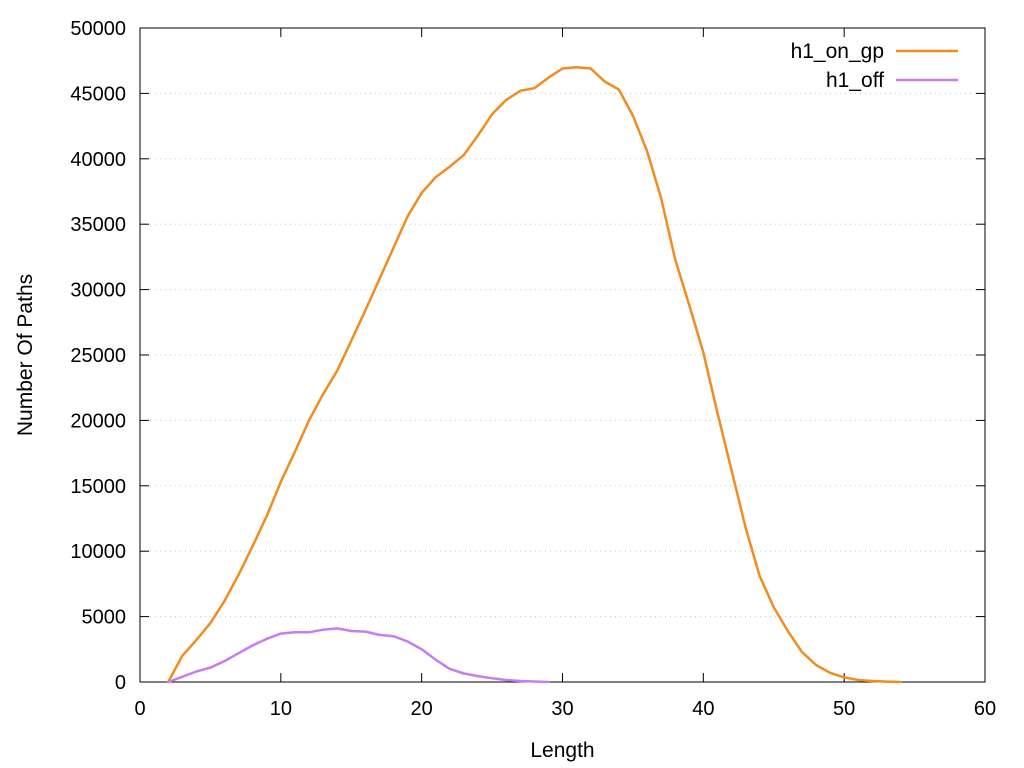 Image resolution: width=1024 pixels, height=768 pixels. What do you see at coordinates (98, 487) in the screenshot?
I see `y-tick-label: 15000` at bounding box center [98, 487].